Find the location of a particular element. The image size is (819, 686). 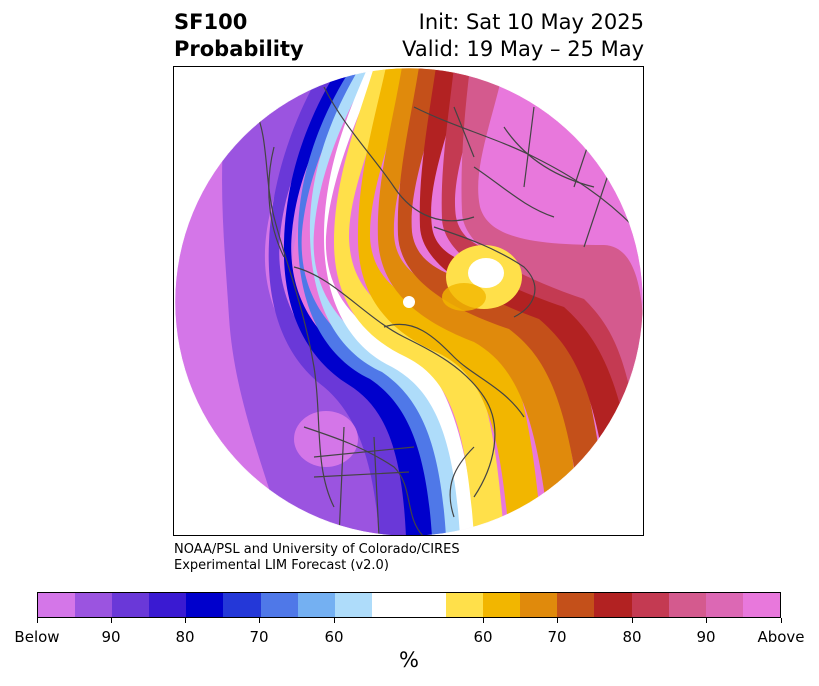

map-title: SF100 Probability is located at coordinates (239, 36).